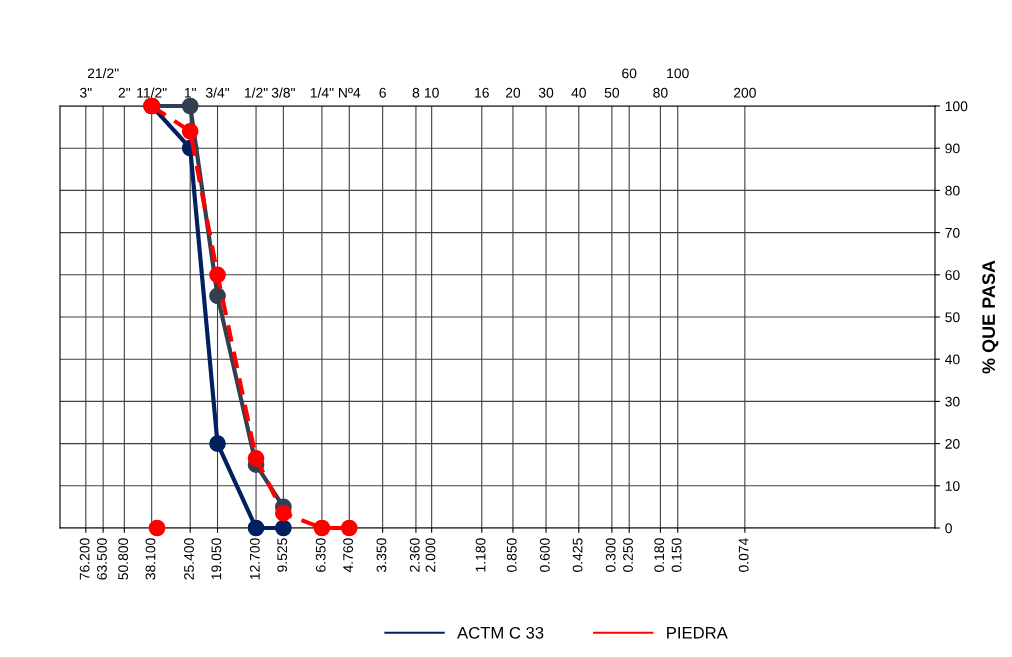 This screenshot has height=657, width=1012. Describe the element at coordinates (102, 559) in the screenshot. I see `x-tick-label: 63.500` at that location.